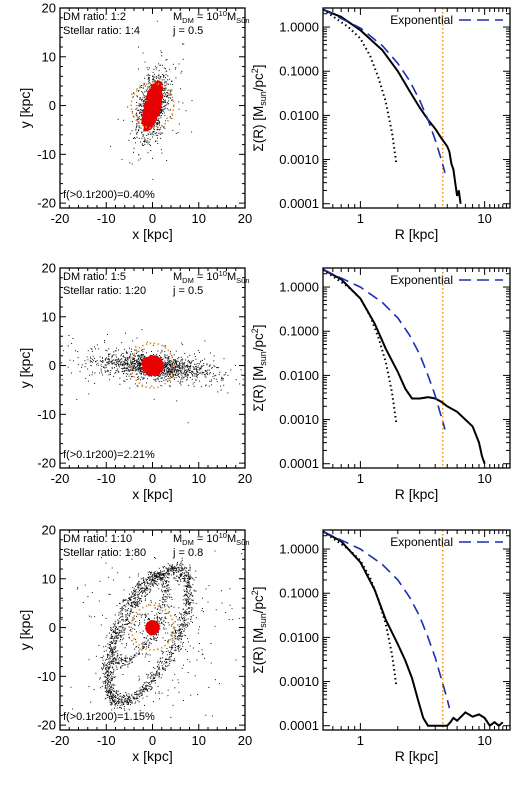 This screenshot has height=793, width=520. Describe the element at coordinates (263, 98) in the screenshot. I see `y-axis-label-part: sun` at that location.